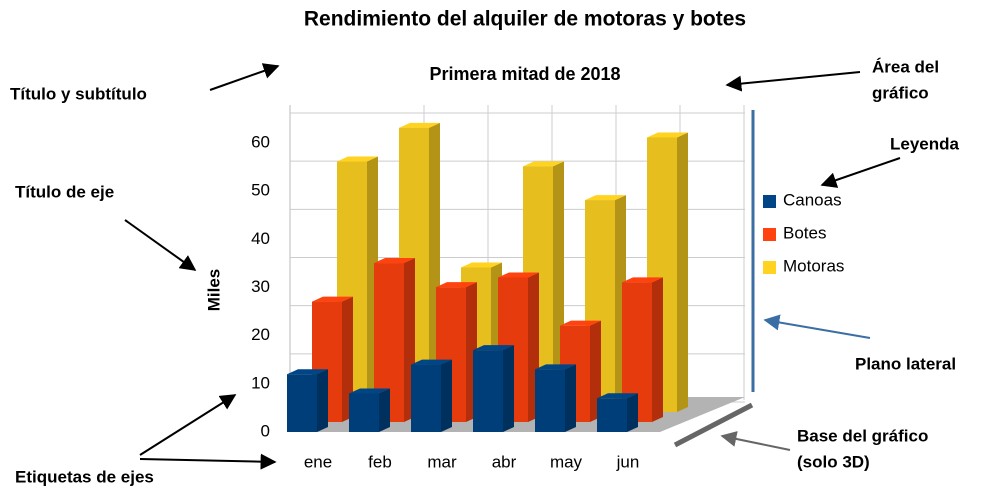 The height and width of the screenshot is (493, 993). Describe the element at coordinates (900, 92) in the screenshot. I see `annotation: gráfico` at that location.